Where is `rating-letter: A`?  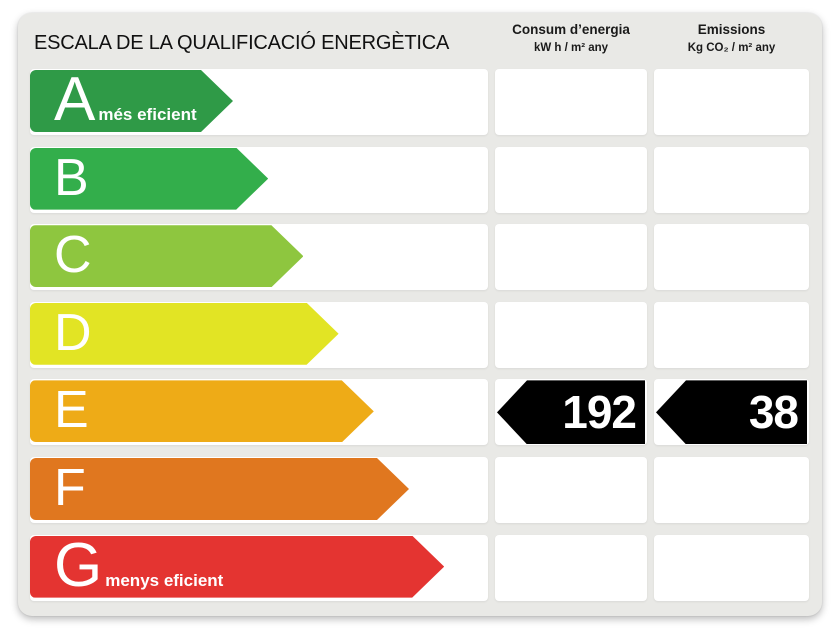
rating-letter: A is located at coordinates (75, 99).